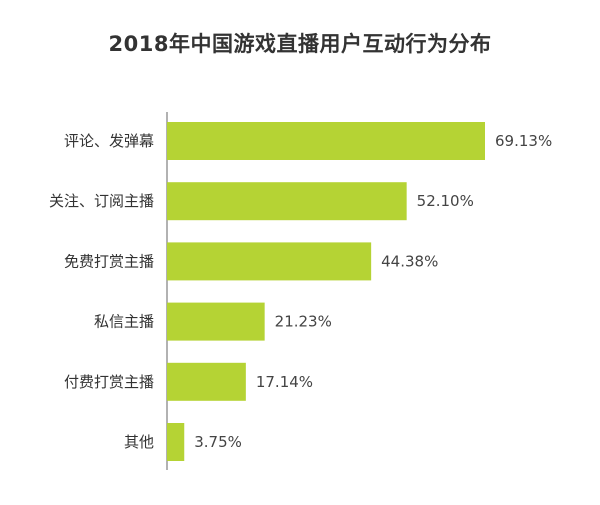  Describe the element at coordinates (109, 141) in the screenshot. I see `category-label-0: 评论、发弹幕` at that location.